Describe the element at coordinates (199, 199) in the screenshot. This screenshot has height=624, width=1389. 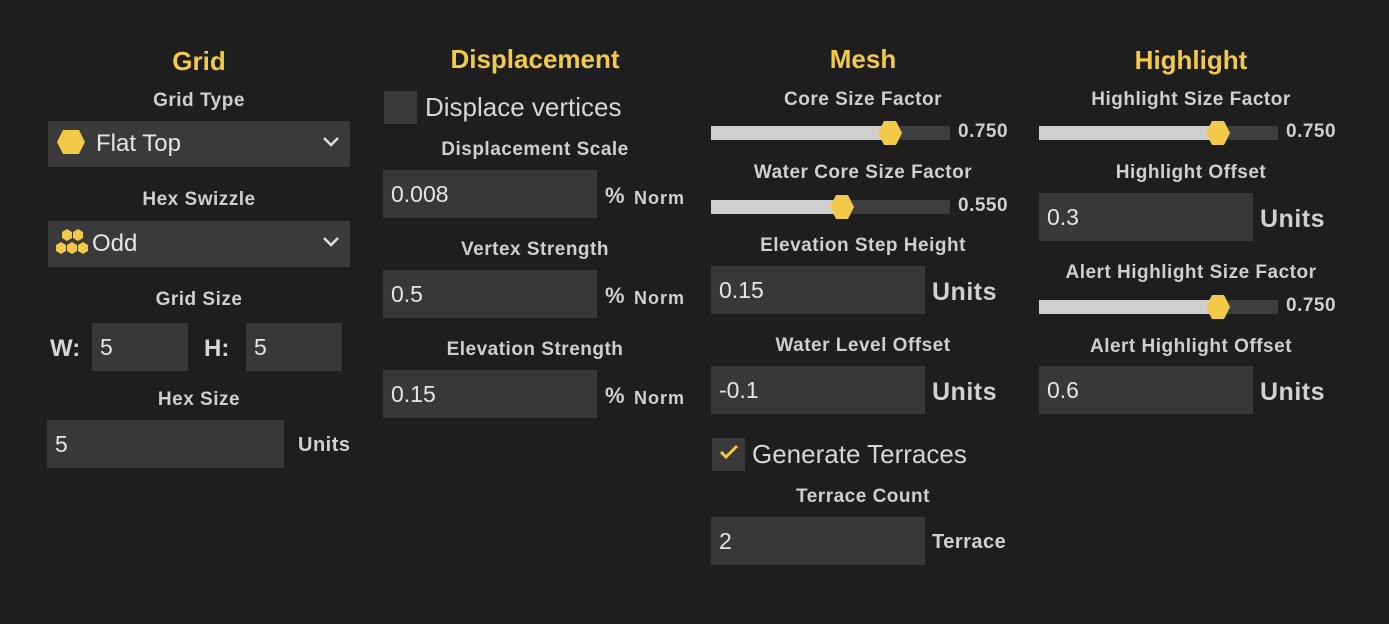
I see `hex-swizzle-label: Hex Swizzle` at that location.